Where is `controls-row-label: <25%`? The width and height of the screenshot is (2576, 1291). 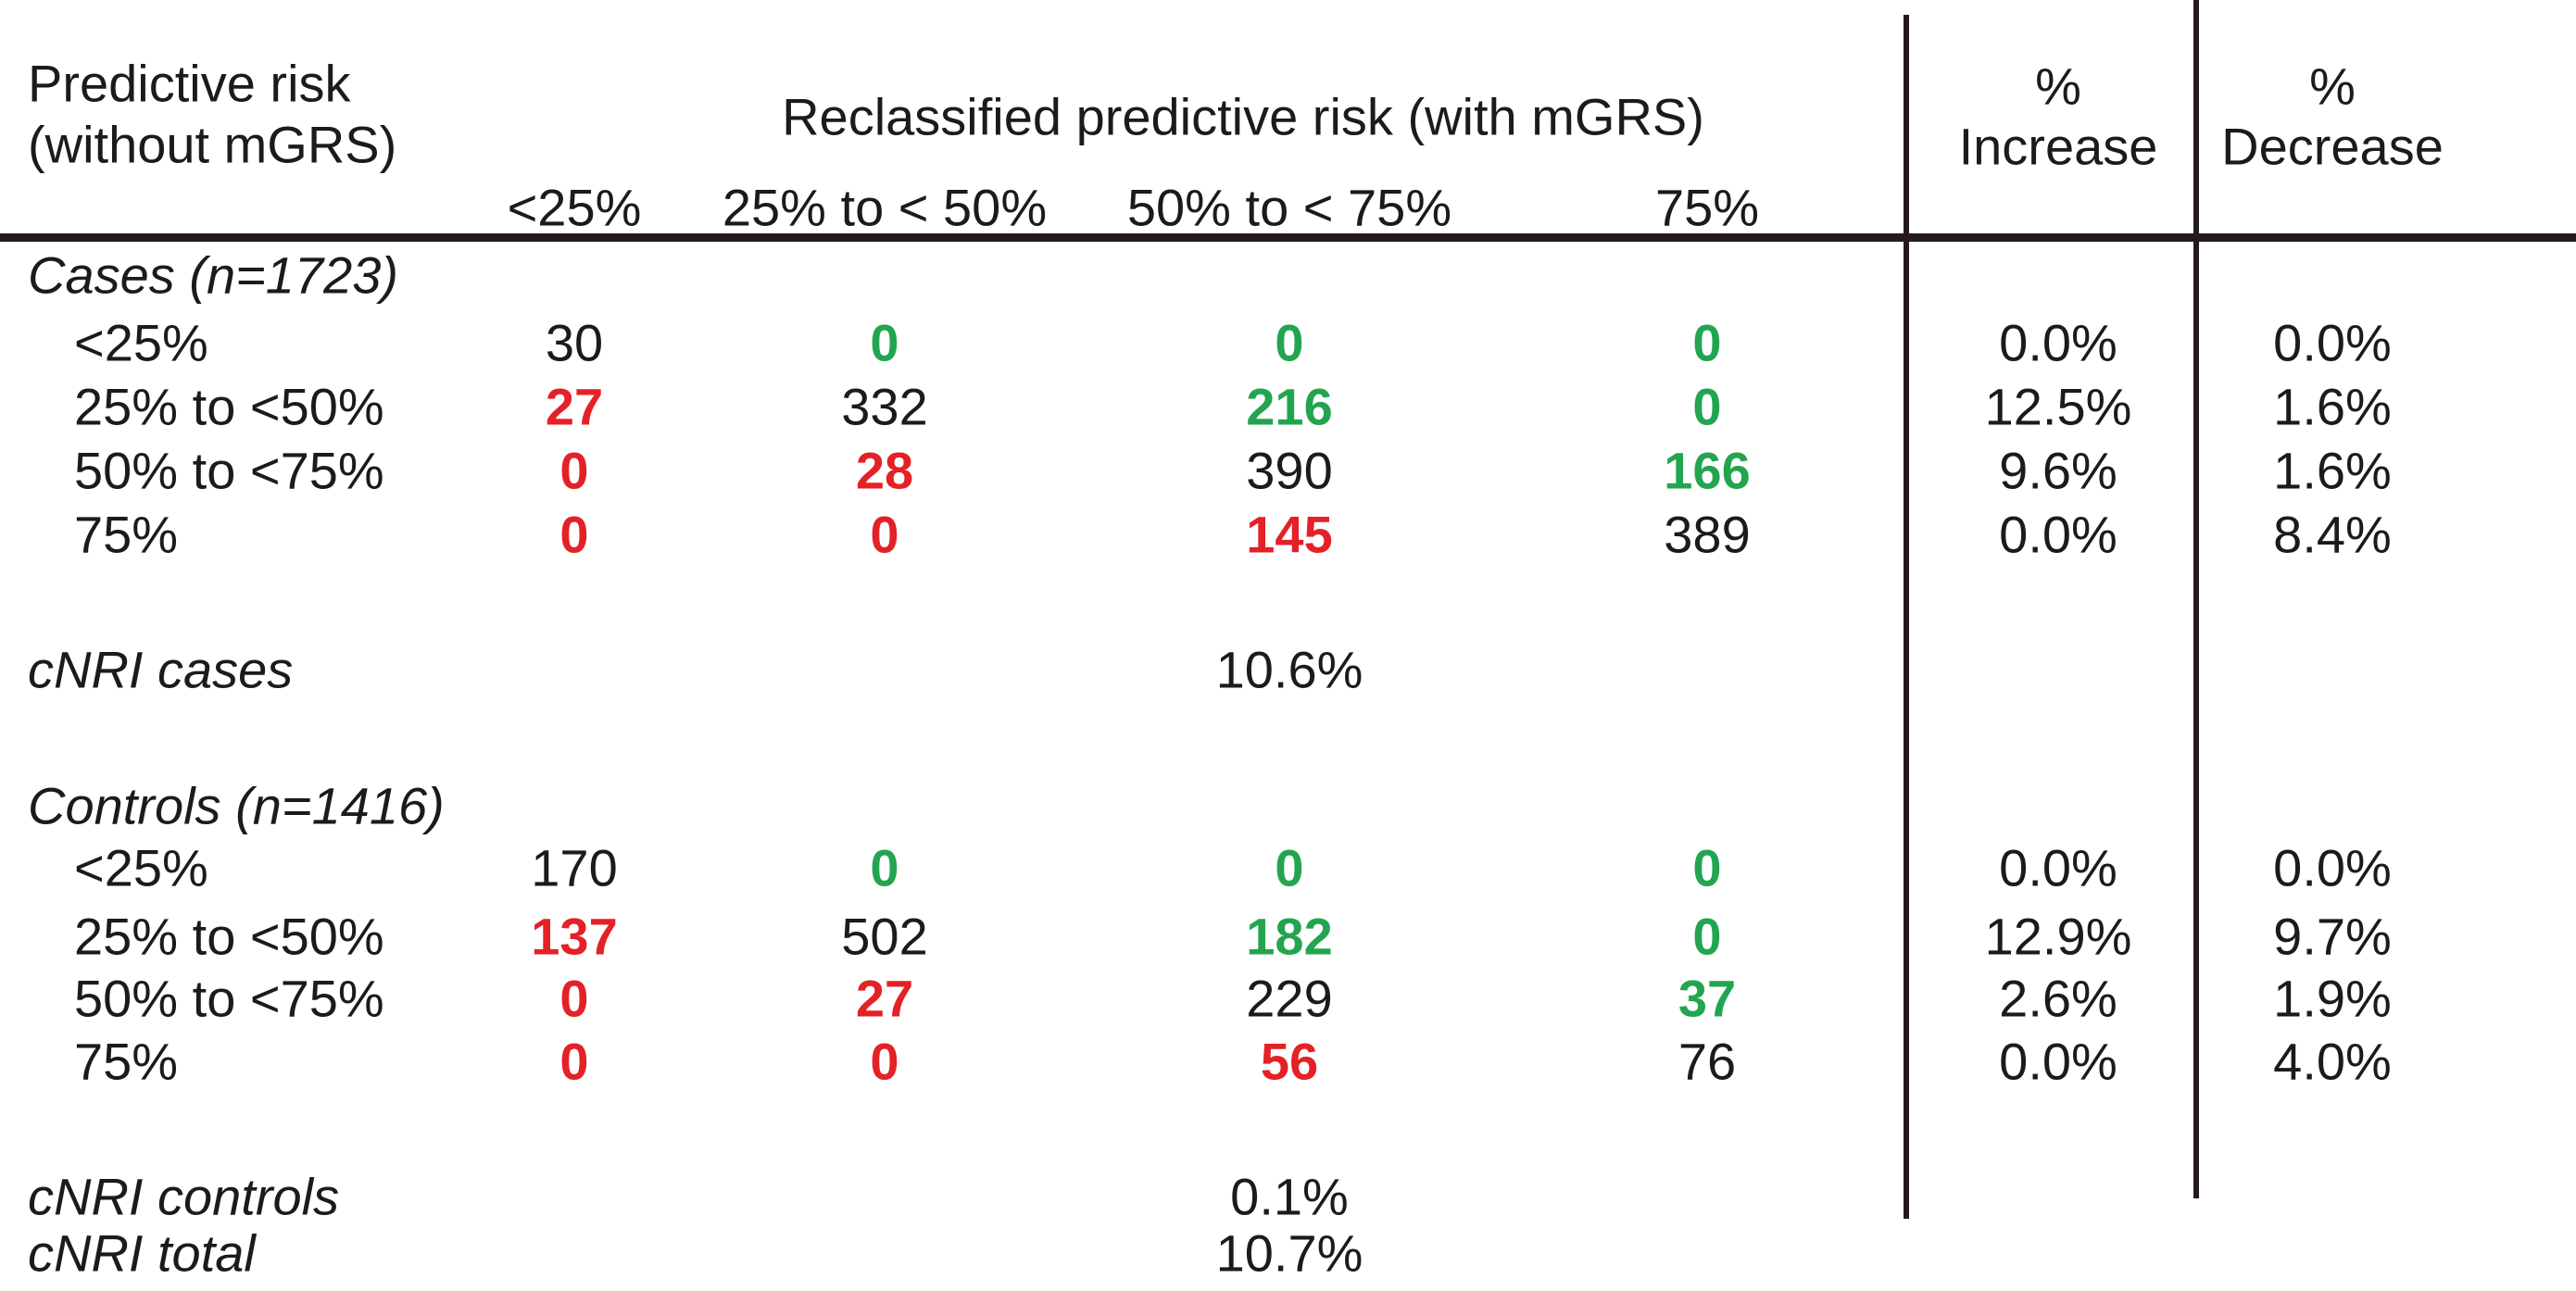
controls-row-label: <25% is located at coordinates (141, 868).